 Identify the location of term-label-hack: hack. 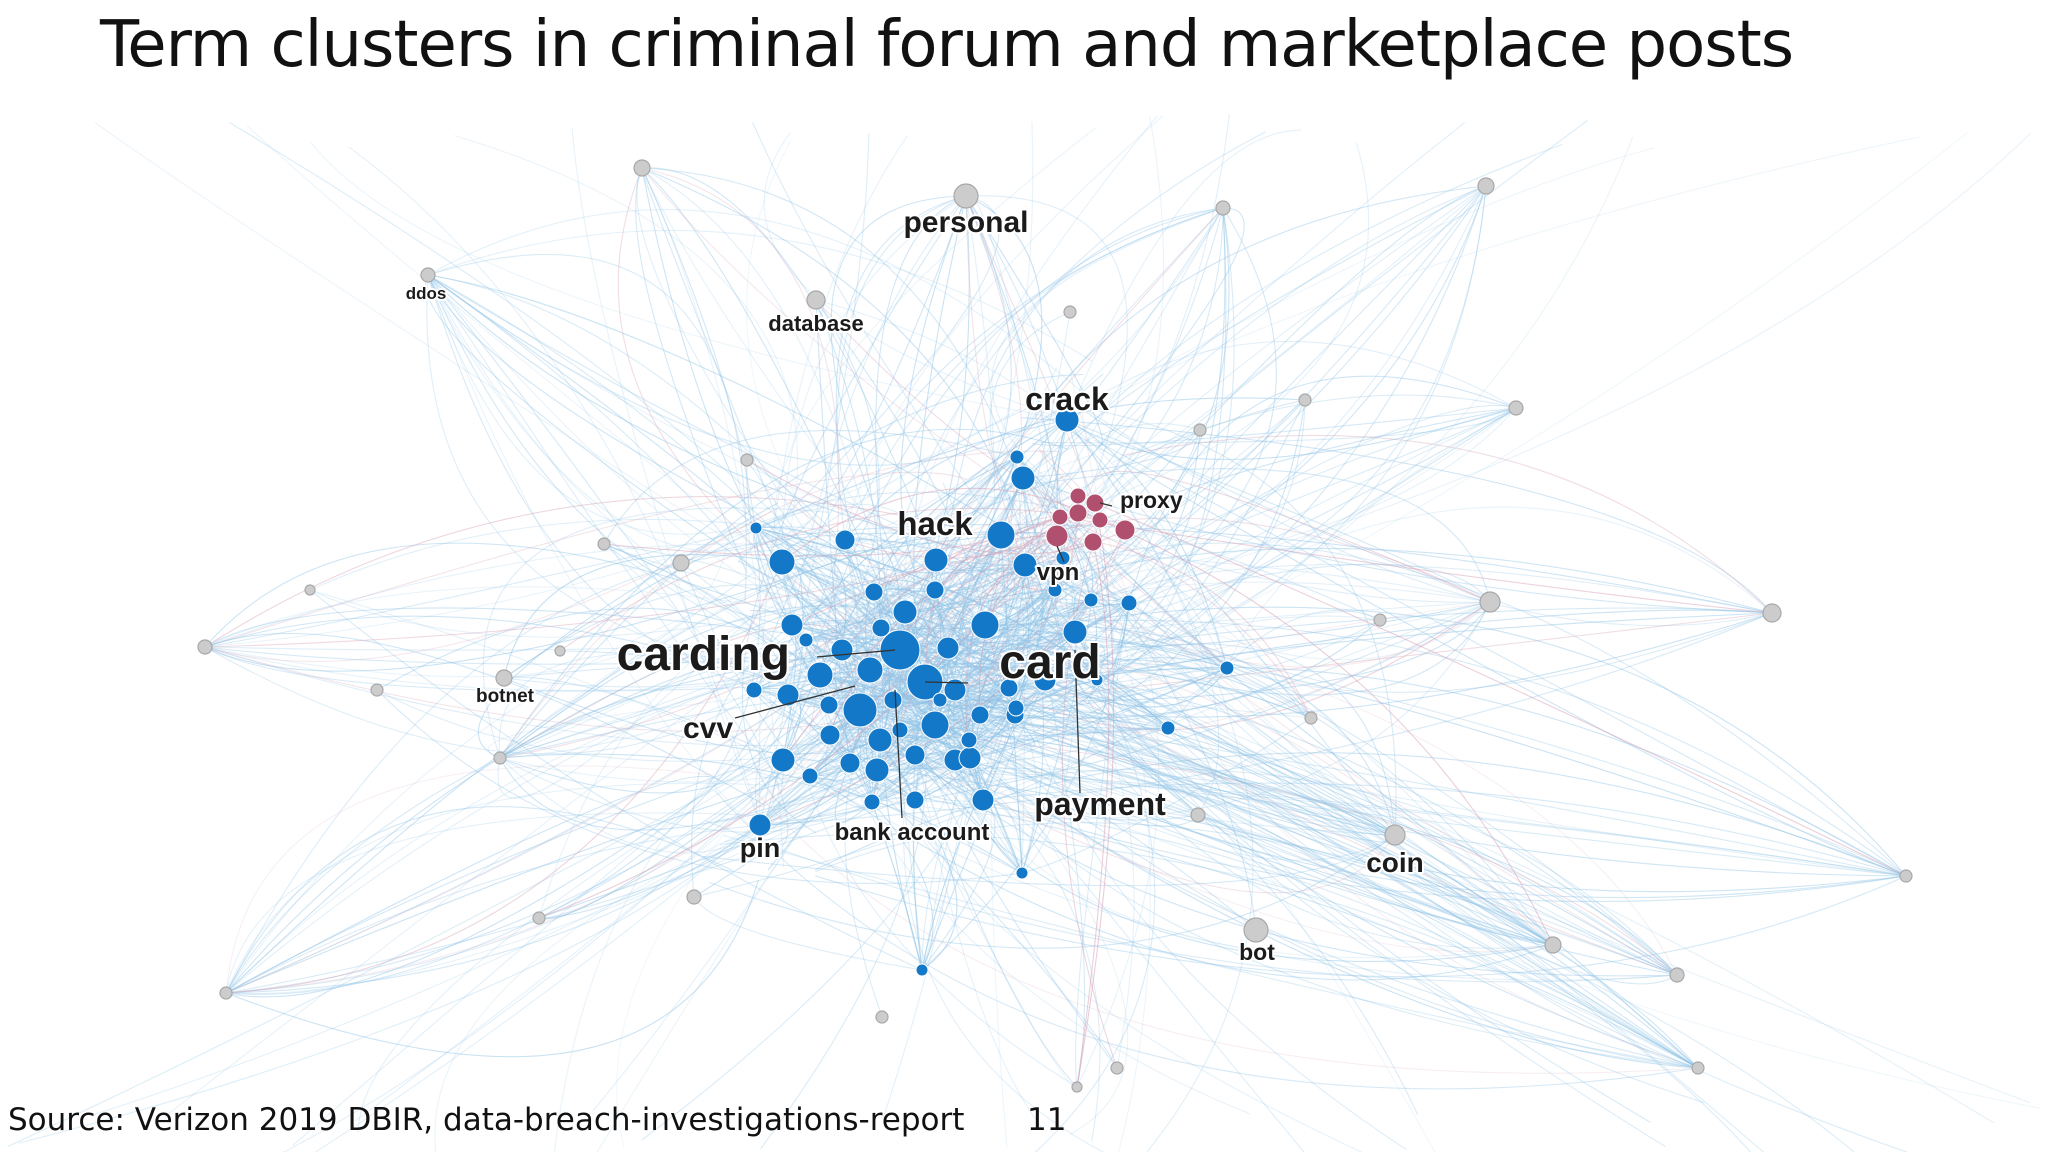
(935, 523).